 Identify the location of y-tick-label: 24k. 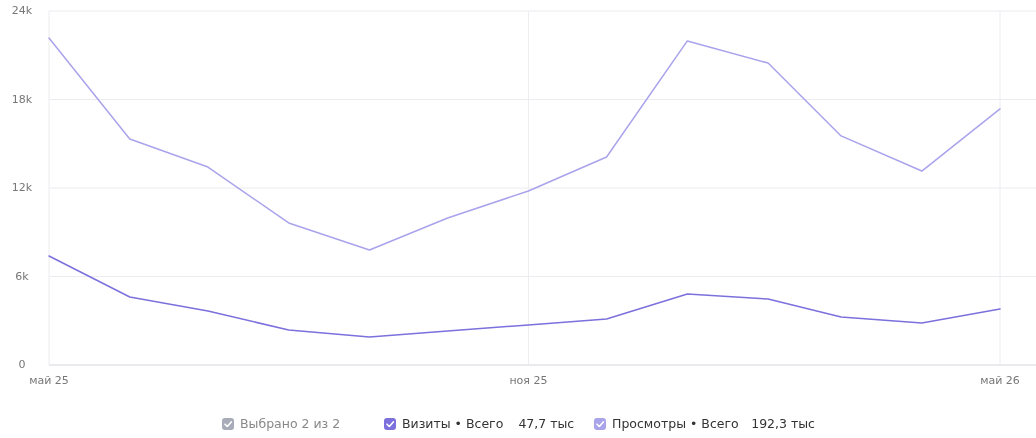
(22, 10).